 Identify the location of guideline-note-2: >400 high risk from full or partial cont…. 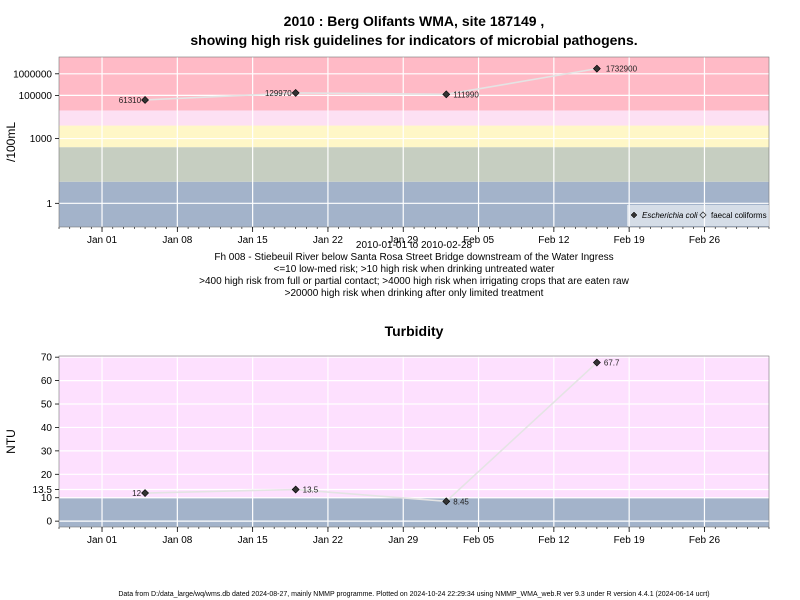
(414, 281).